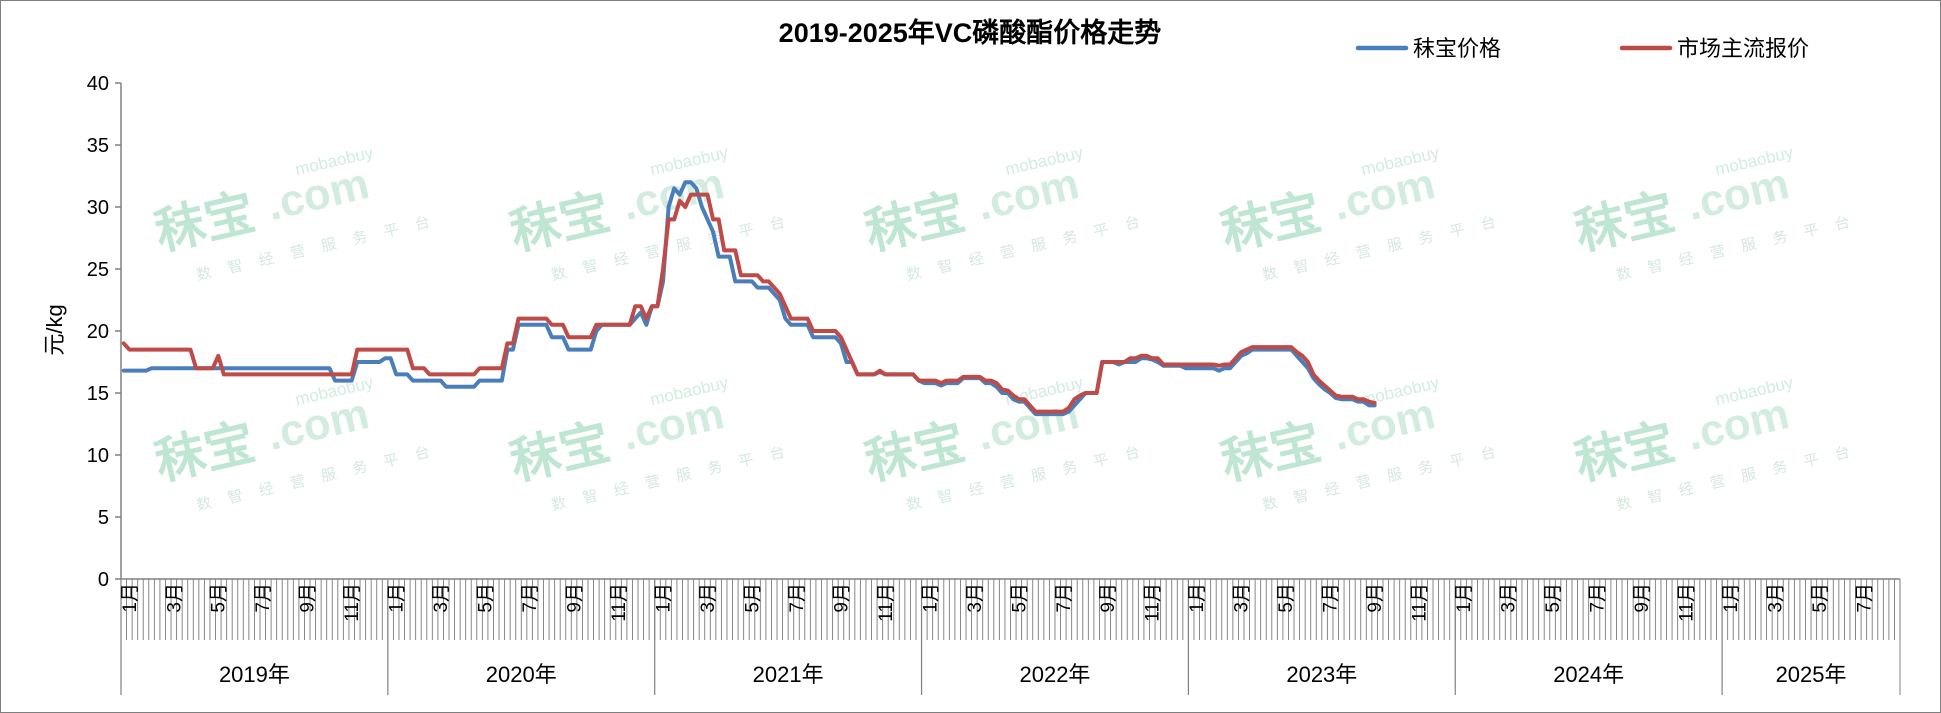 The width and height of the screenshot is (1941, 713). Describe the element at coordinates (1811, 674) in the screenshot. I see `x-year-label: 2025年` at that location.